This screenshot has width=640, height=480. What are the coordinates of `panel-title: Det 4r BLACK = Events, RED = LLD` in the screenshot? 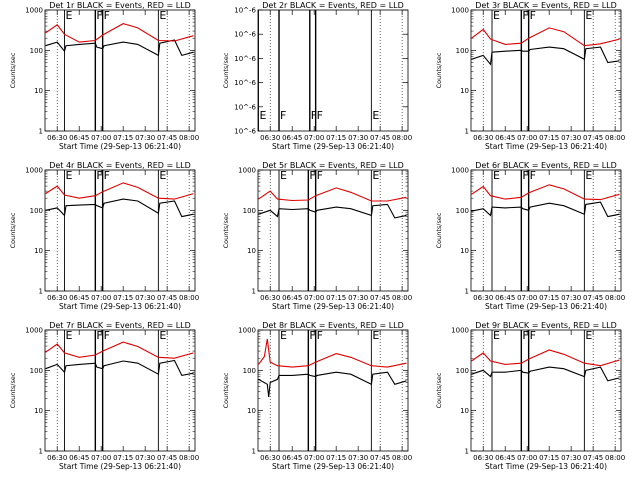 It's located at (120, 165).